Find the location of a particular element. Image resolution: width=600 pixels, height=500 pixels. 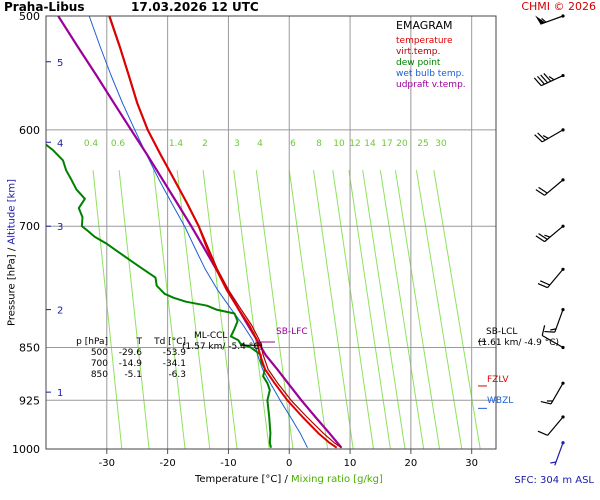

table-row: 500 -29.6 -53.9 is located at coordinates (131, 353).